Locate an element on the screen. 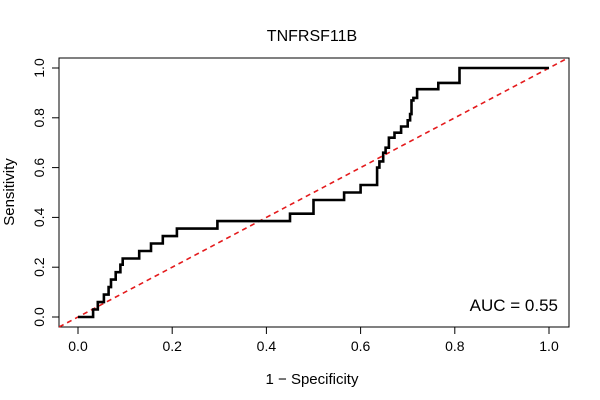  y-tick-label: 1.0 is located at coordinates (39, 68).